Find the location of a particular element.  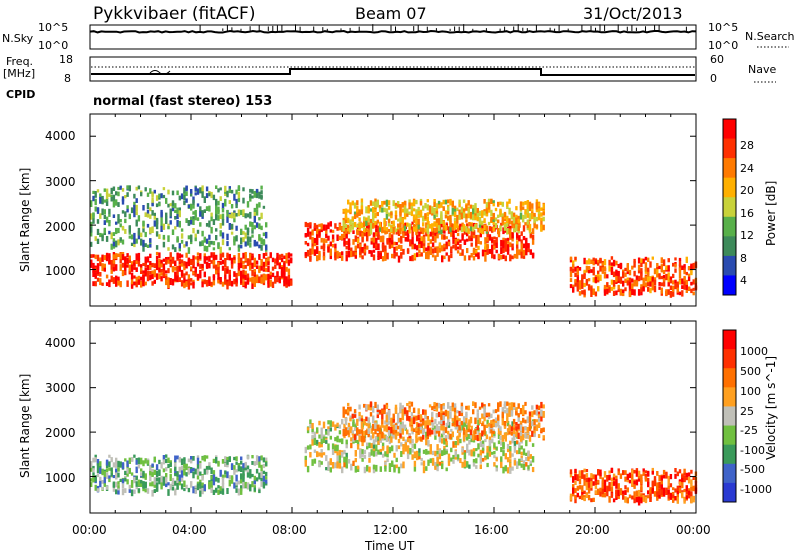

vel-cb-tick-neg25: -25 is located at coordinates (749, 430).